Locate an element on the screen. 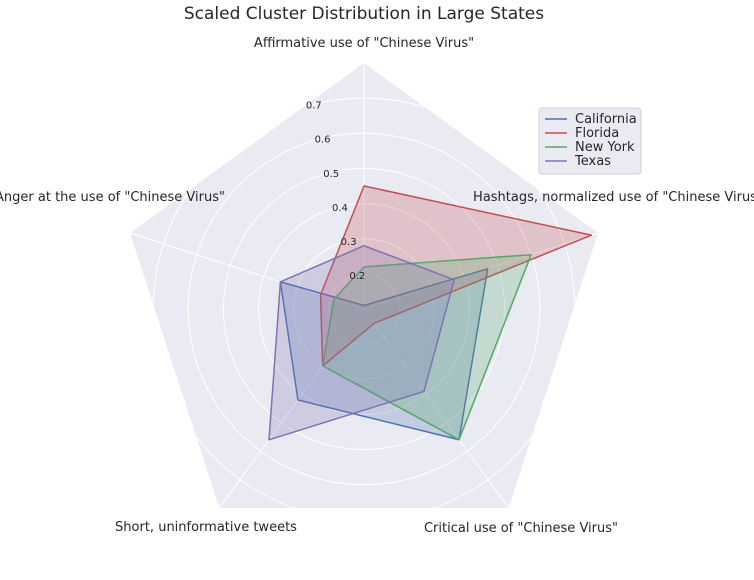 This screenshot has height=580, width=754. legend-label-texas: Texas is located at coordinates (592, 161).